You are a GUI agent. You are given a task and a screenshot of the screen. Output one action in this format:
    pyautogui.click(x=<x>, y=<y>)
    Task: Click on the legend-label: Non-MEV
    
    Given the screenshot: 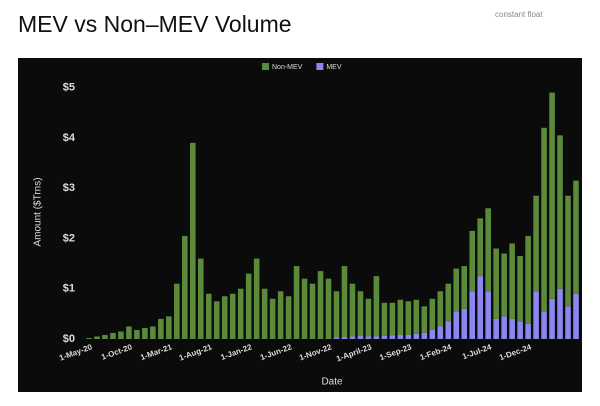 What is the action you would take?
    pyautogui.click(x=287, y=67)
    